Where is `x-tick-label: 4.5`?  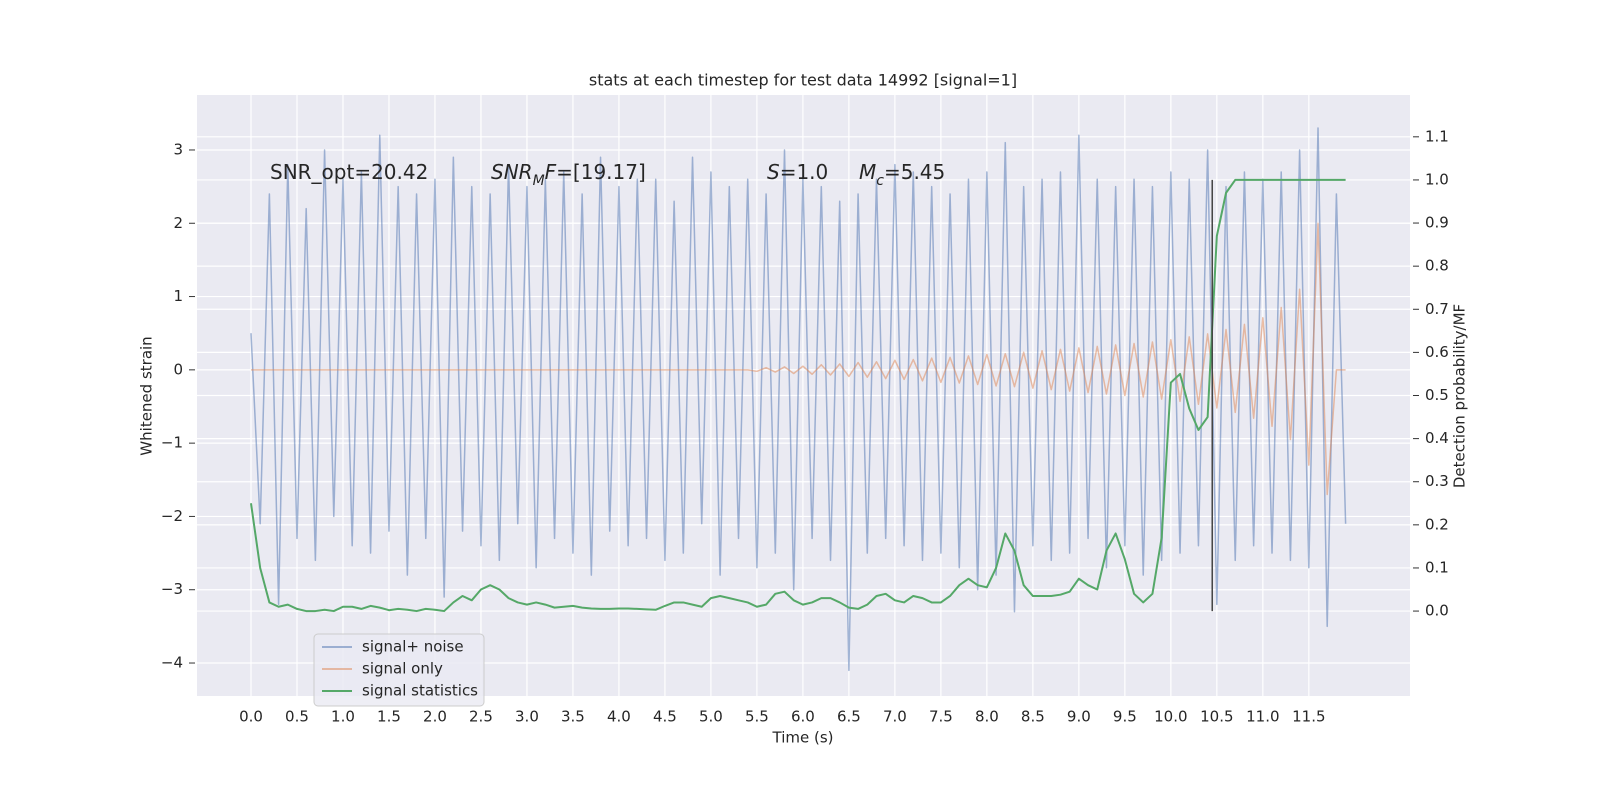 x-tick-label: 4.5 is located at coordinates (665, 717).